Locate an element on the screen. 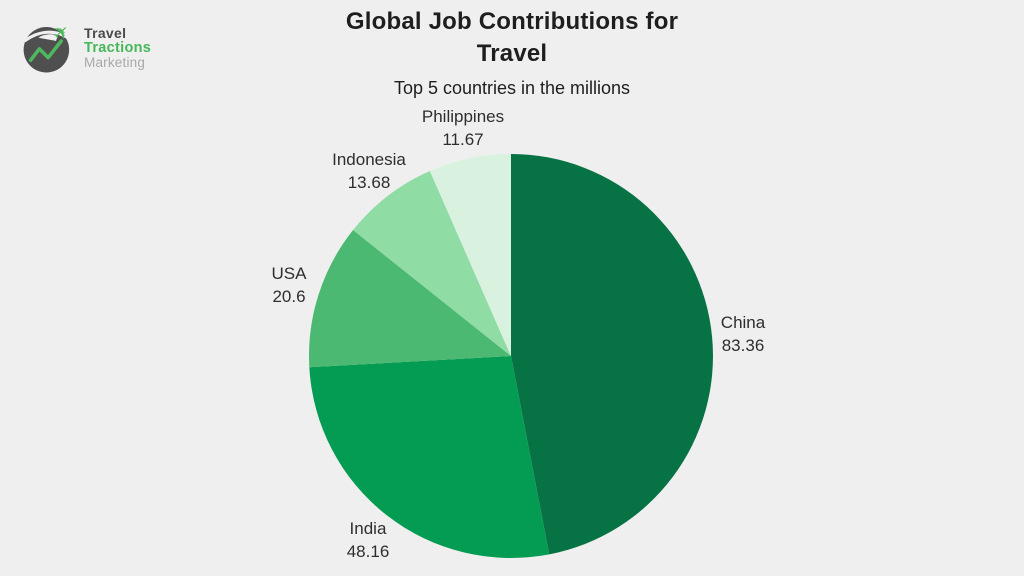 Image resolution: width=1024 pixels, height=576 pixels. pie-label-name: China is located at coordinates (743, 322).